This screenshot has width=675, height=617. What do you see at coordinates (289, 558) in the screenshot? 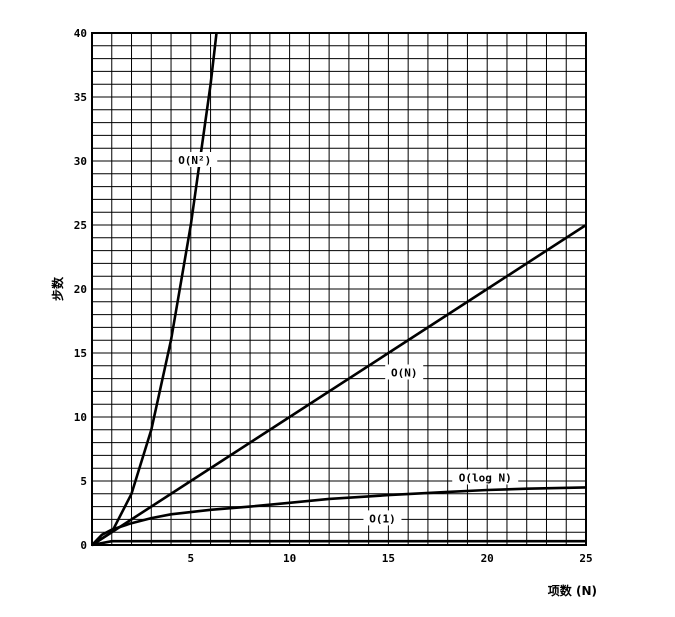
I see `x-tick-label: 10` at bounding box center [289, 558].